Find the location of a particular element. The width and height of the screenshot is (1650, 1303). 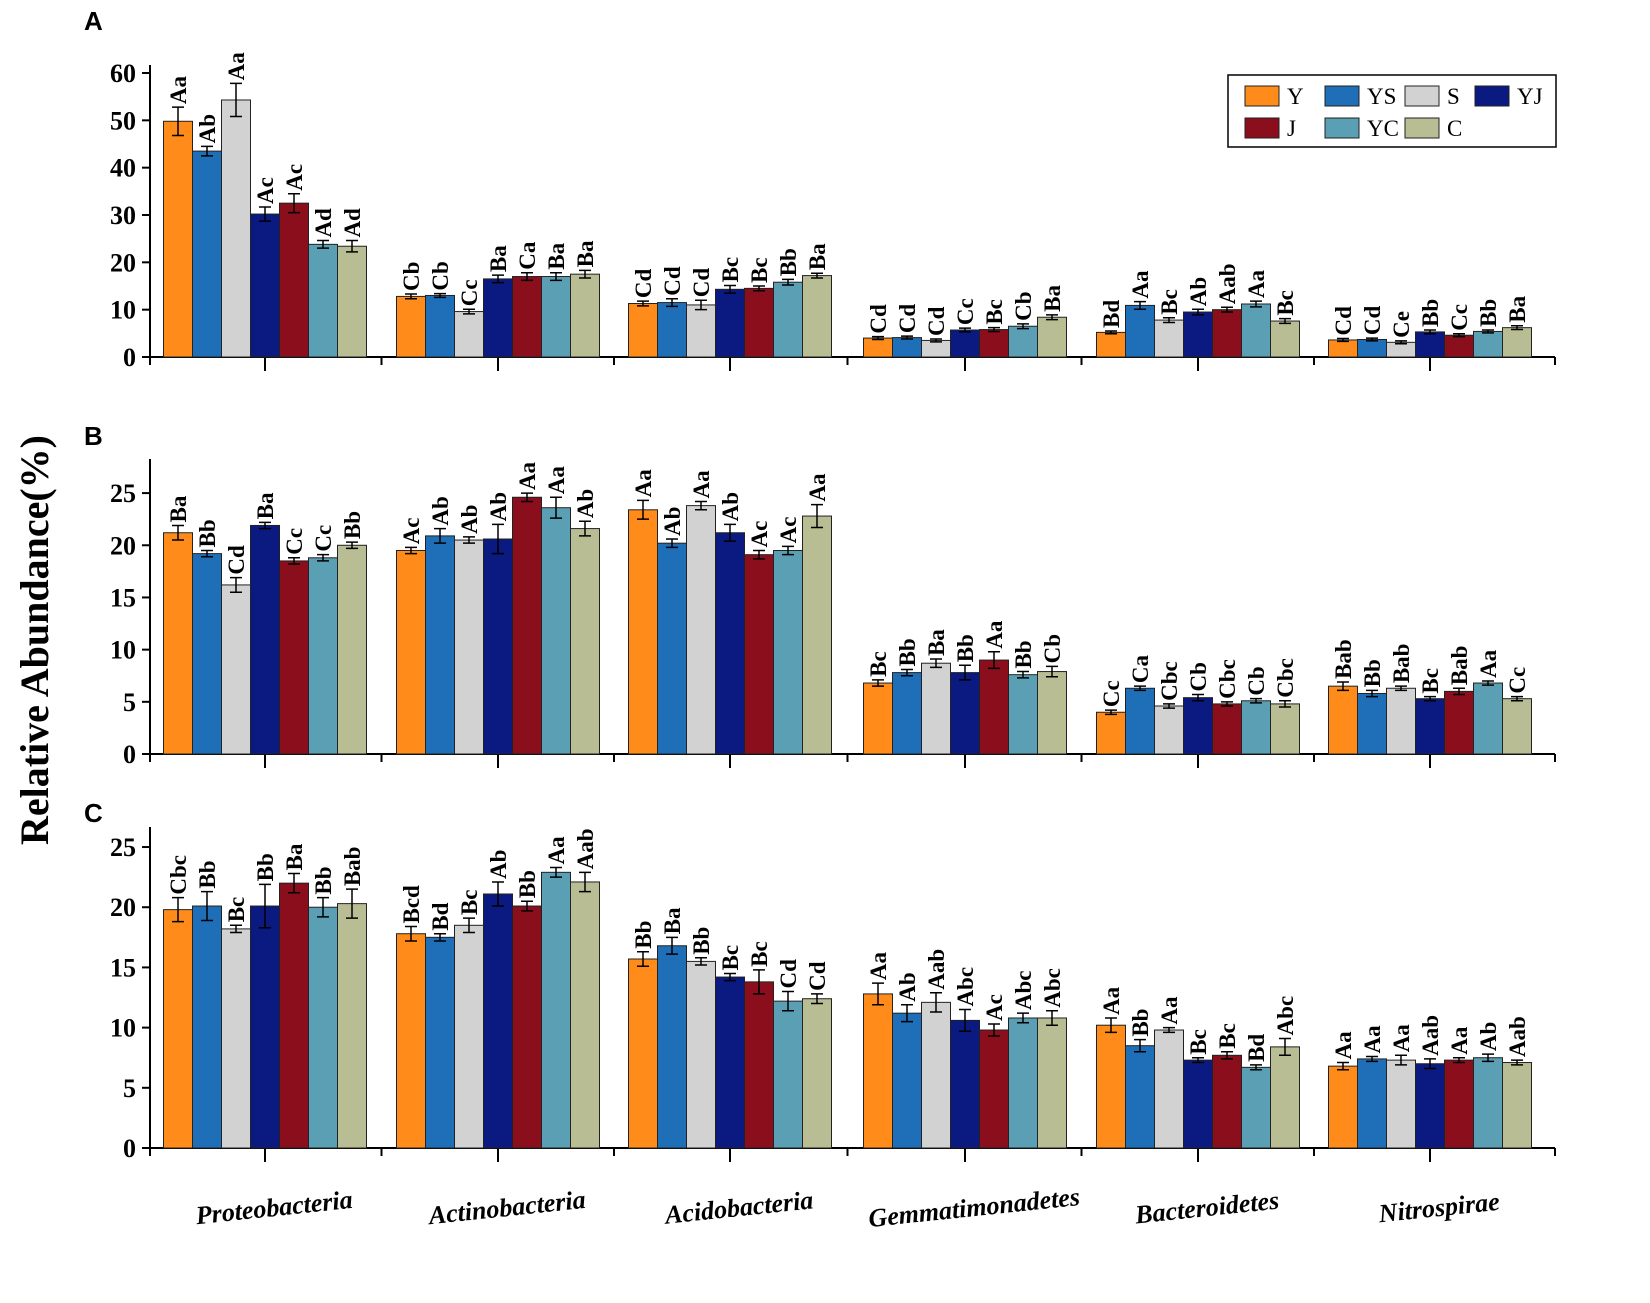

bar-B-J-Nitrospirae is located at coordinates (1459, 722).